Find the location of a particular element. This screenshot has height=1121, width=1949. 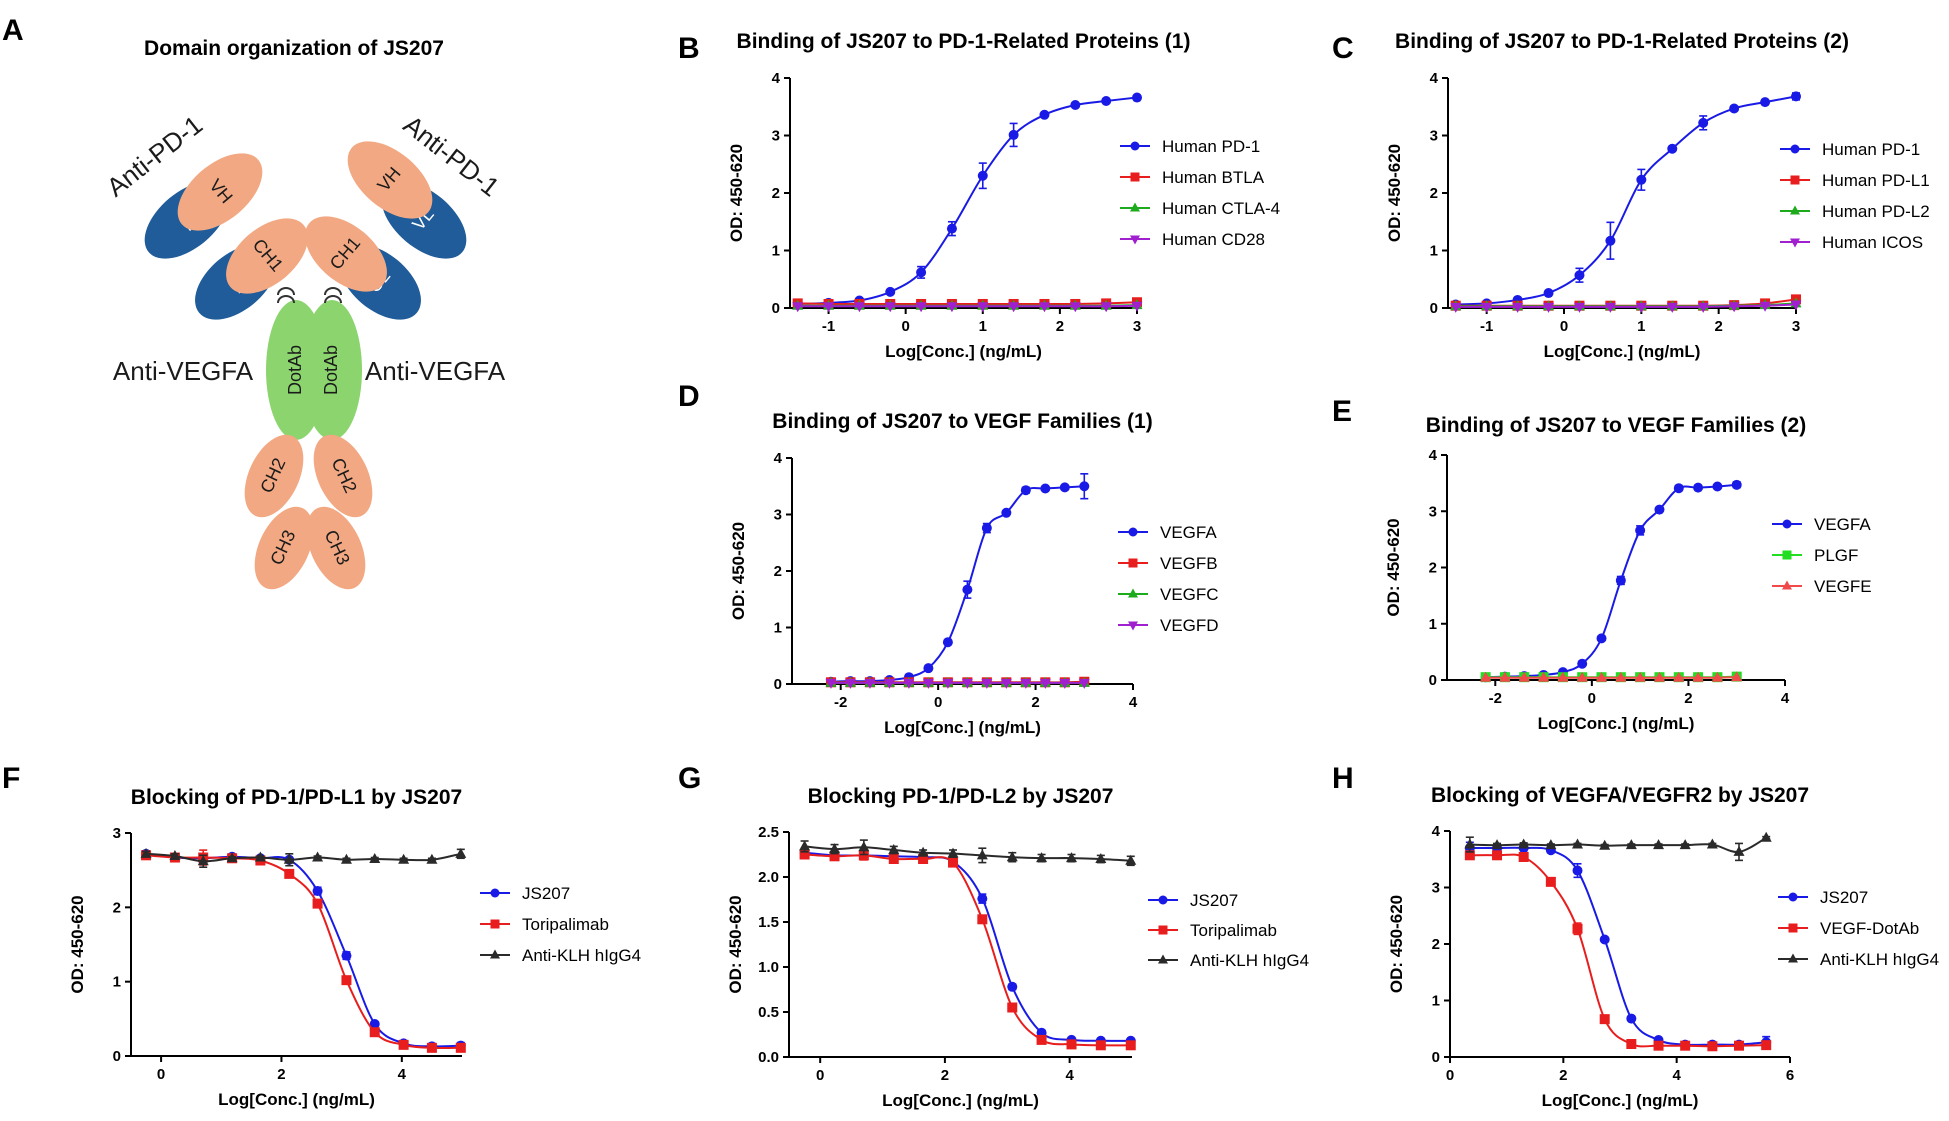

right-ch3-domain: CH3 is located at coordinates (336, 548).